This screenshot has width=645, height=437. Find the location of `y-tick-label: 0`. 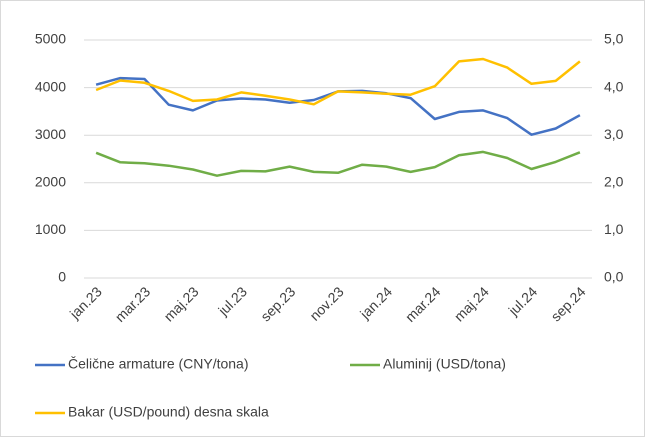

y-tick-label: 0 is located at coordinates (62, 277).